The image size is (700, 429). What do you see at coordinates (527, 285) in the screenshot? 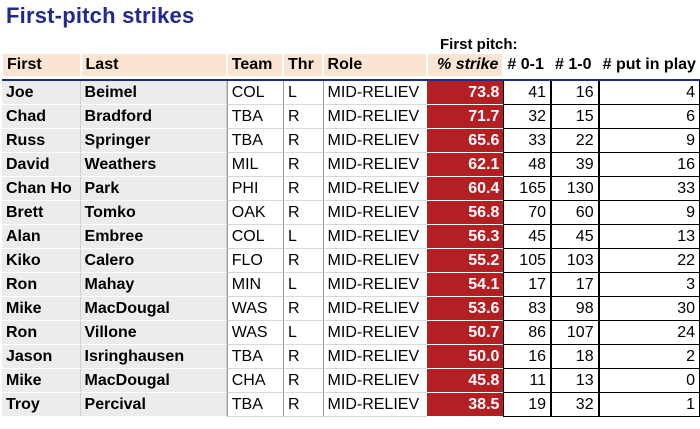
I see `count-0-1-cell: 17` at bounding box center [527, 285].